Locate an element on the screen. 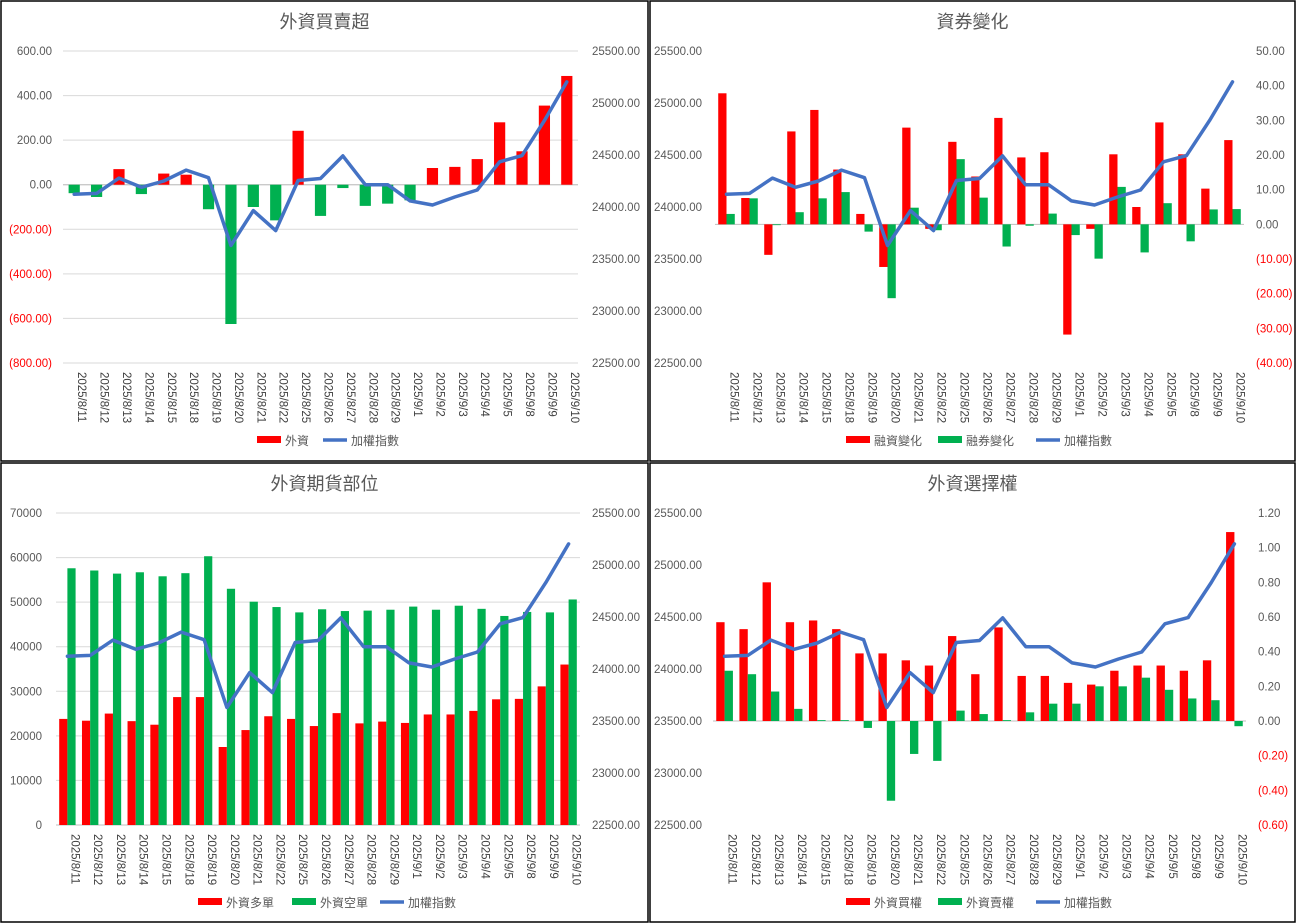  bar-外資多單-2025/8/20 is located at coordinates (222, 786).